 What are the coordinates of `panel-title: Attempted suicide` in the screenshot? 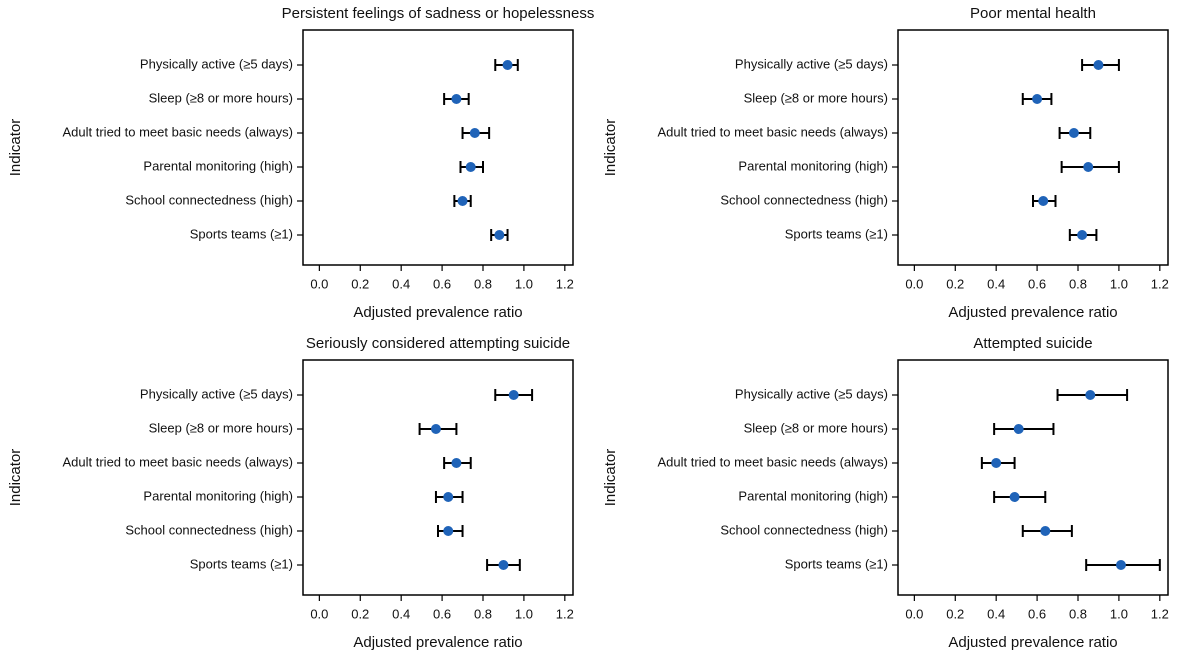 It's located at (1032, 343).